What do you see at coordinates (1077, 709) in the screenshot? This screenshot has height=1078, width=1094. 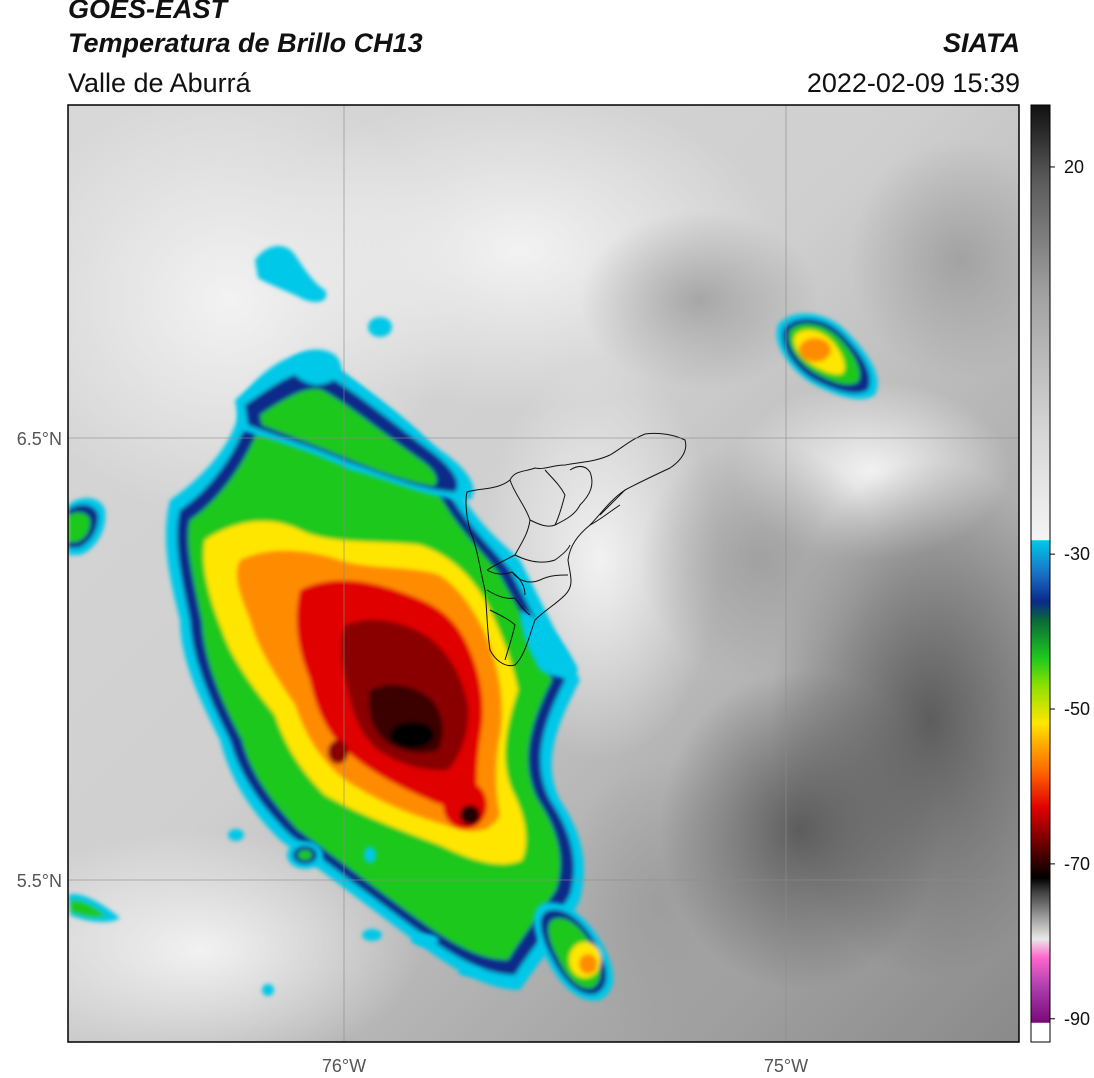 I see `colorbar-tick-label: -50` at bounding box center [1077, 709].